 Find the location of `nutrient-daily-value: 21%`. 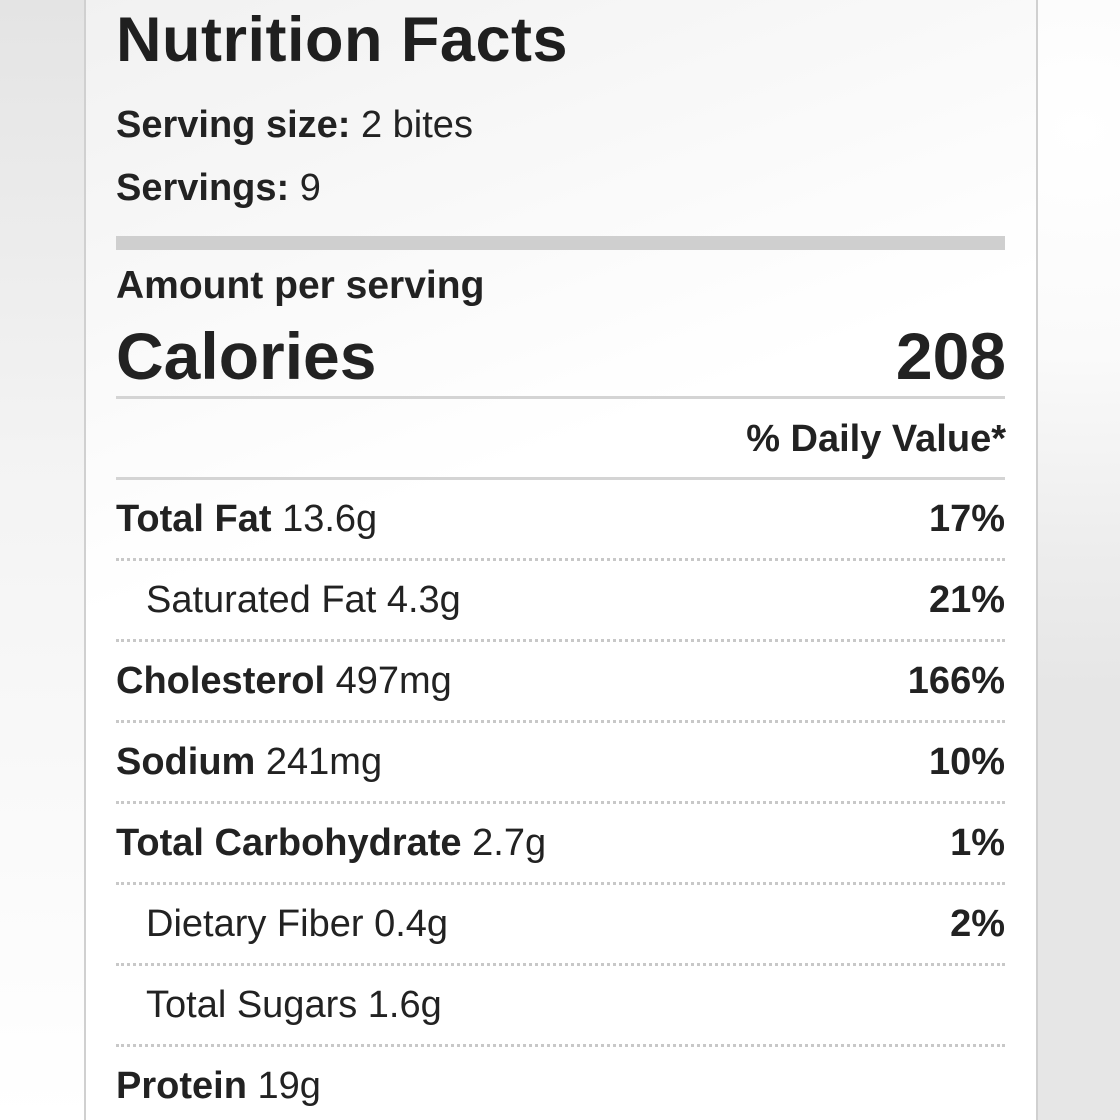

nutrient-daily-value: 21% is located at coordinates (966, 600).